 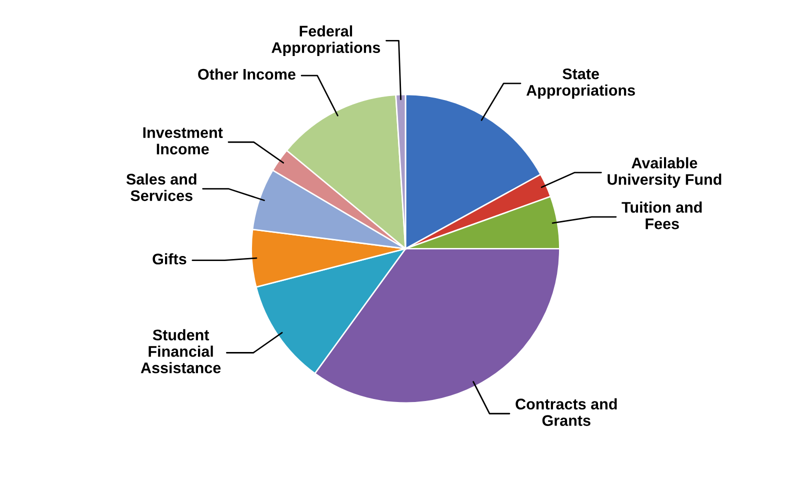 I want to click on slice-label: Sales and Services, so click(x=161, y=187).